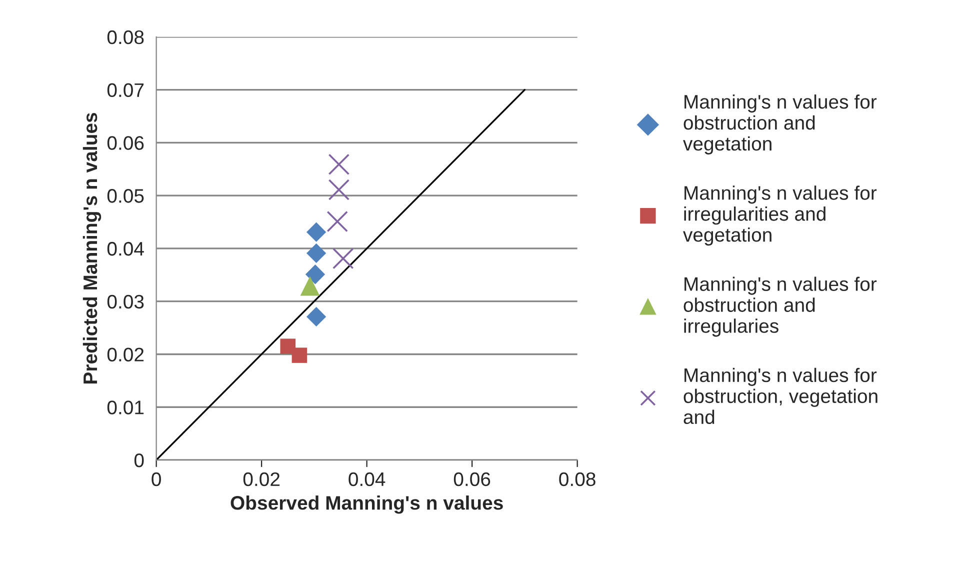 This screenshot has width=959, height=586. What do you see at coordinates (125, 301) in the screenshot?
I see `y-tick-label: 0.03` at bounding box center [125, 301].